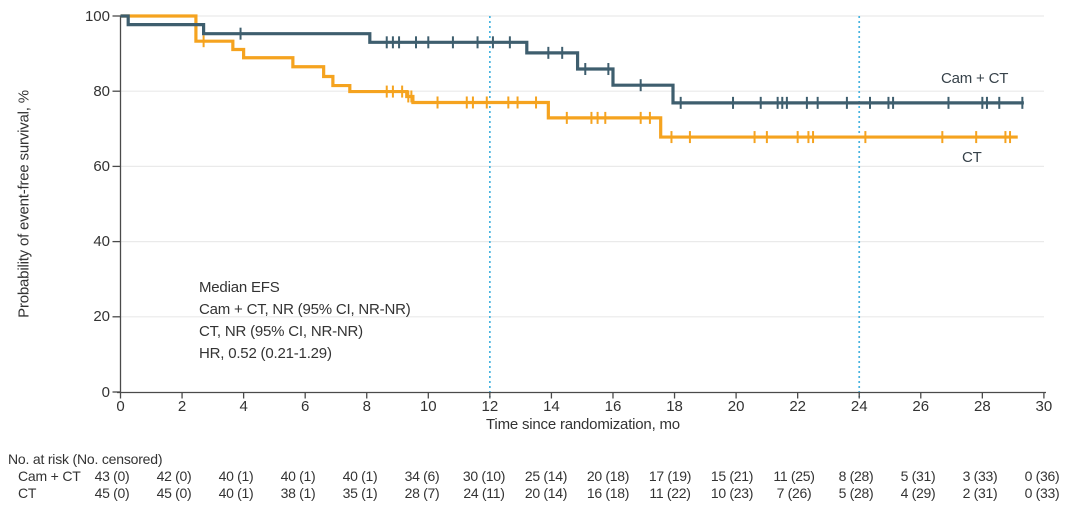 Image resolution: width=1080 pixels, height=519 pixels. Describe the element at coordinates (239, 287) in the screenshot. I see `annotation-line-median: Median EFS` at that location.